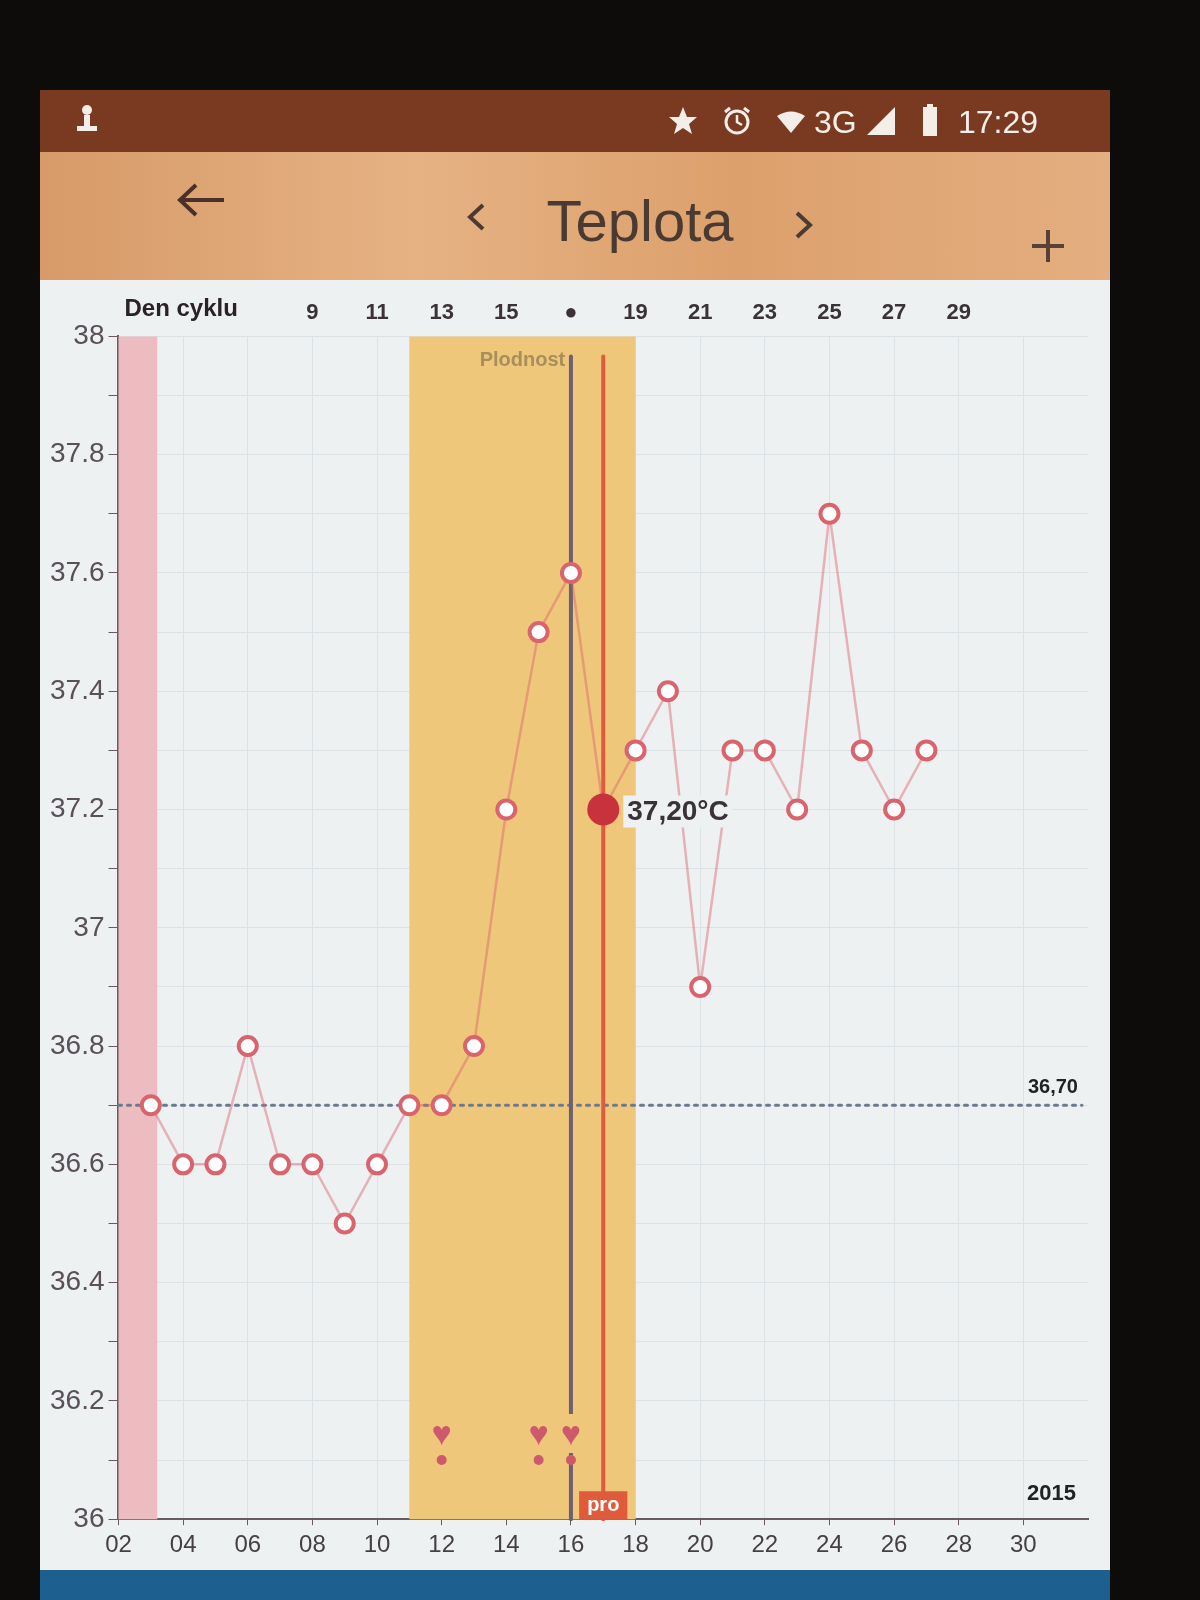  Describe the element at coordinates (894, 1544) in the screenshot. I see `x-tick-label: 26` at that location.